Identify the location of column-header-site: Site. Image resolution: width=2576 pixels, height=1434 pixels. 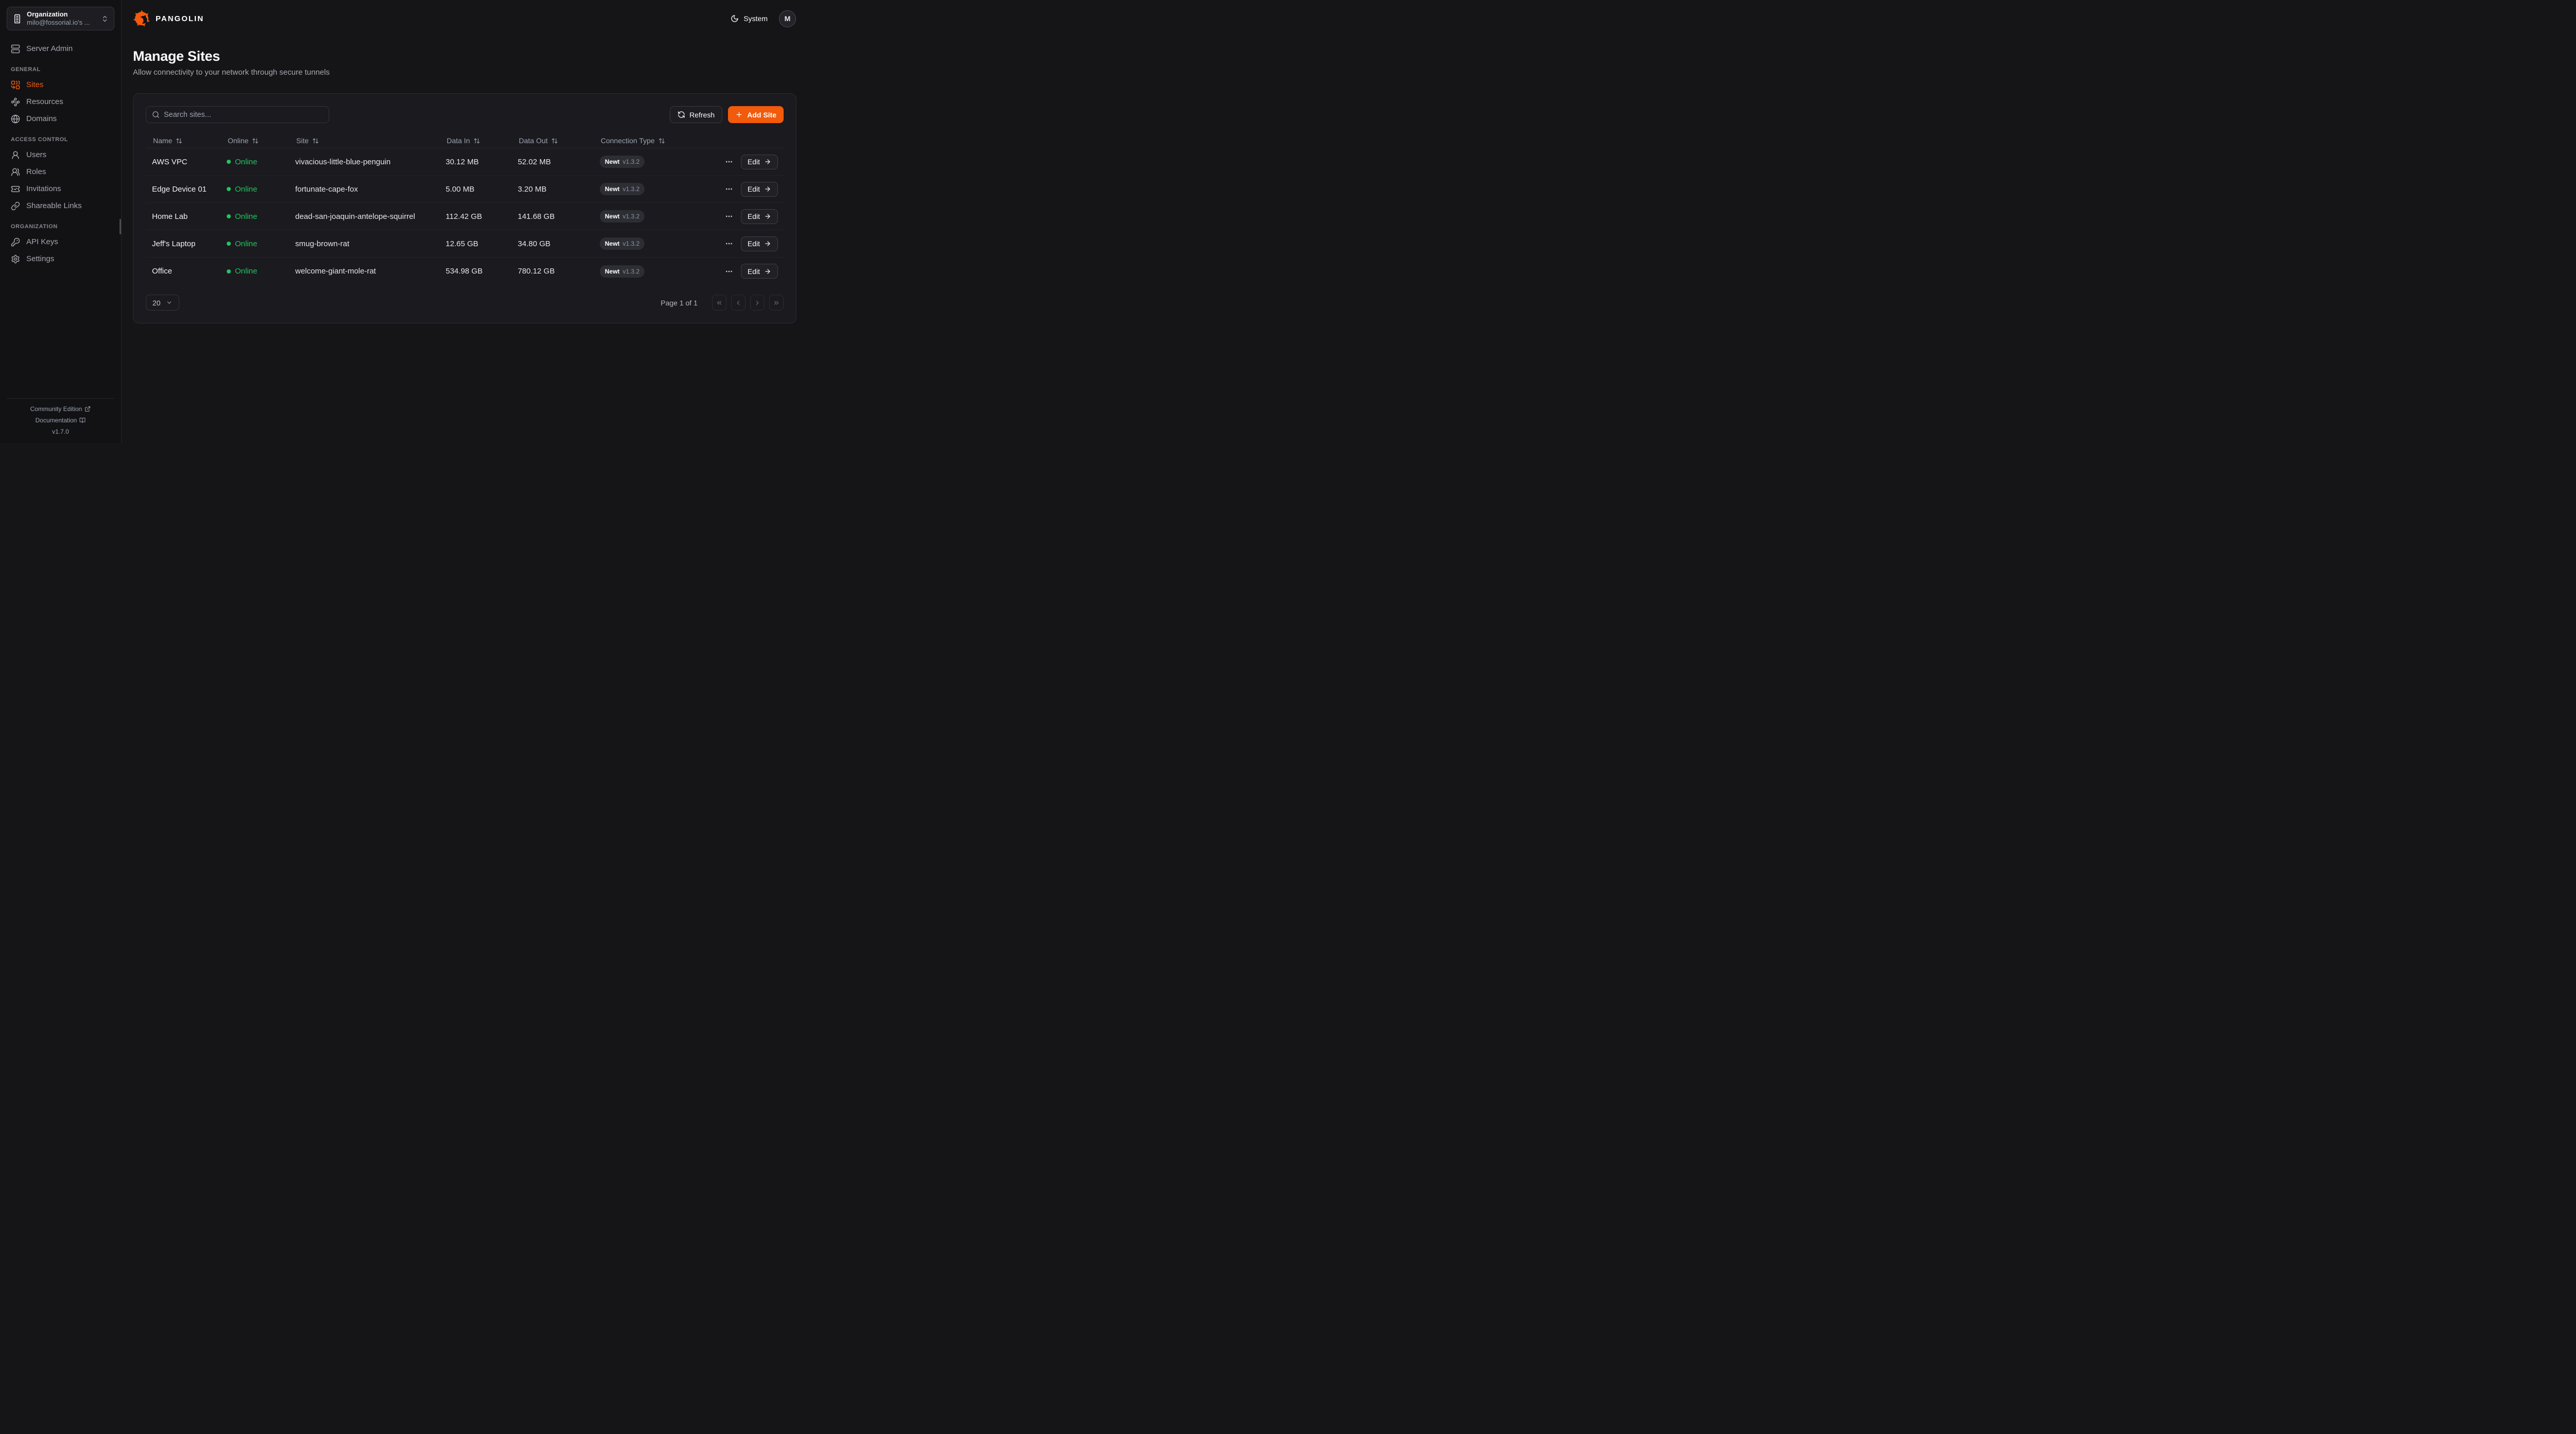
(364, 140).